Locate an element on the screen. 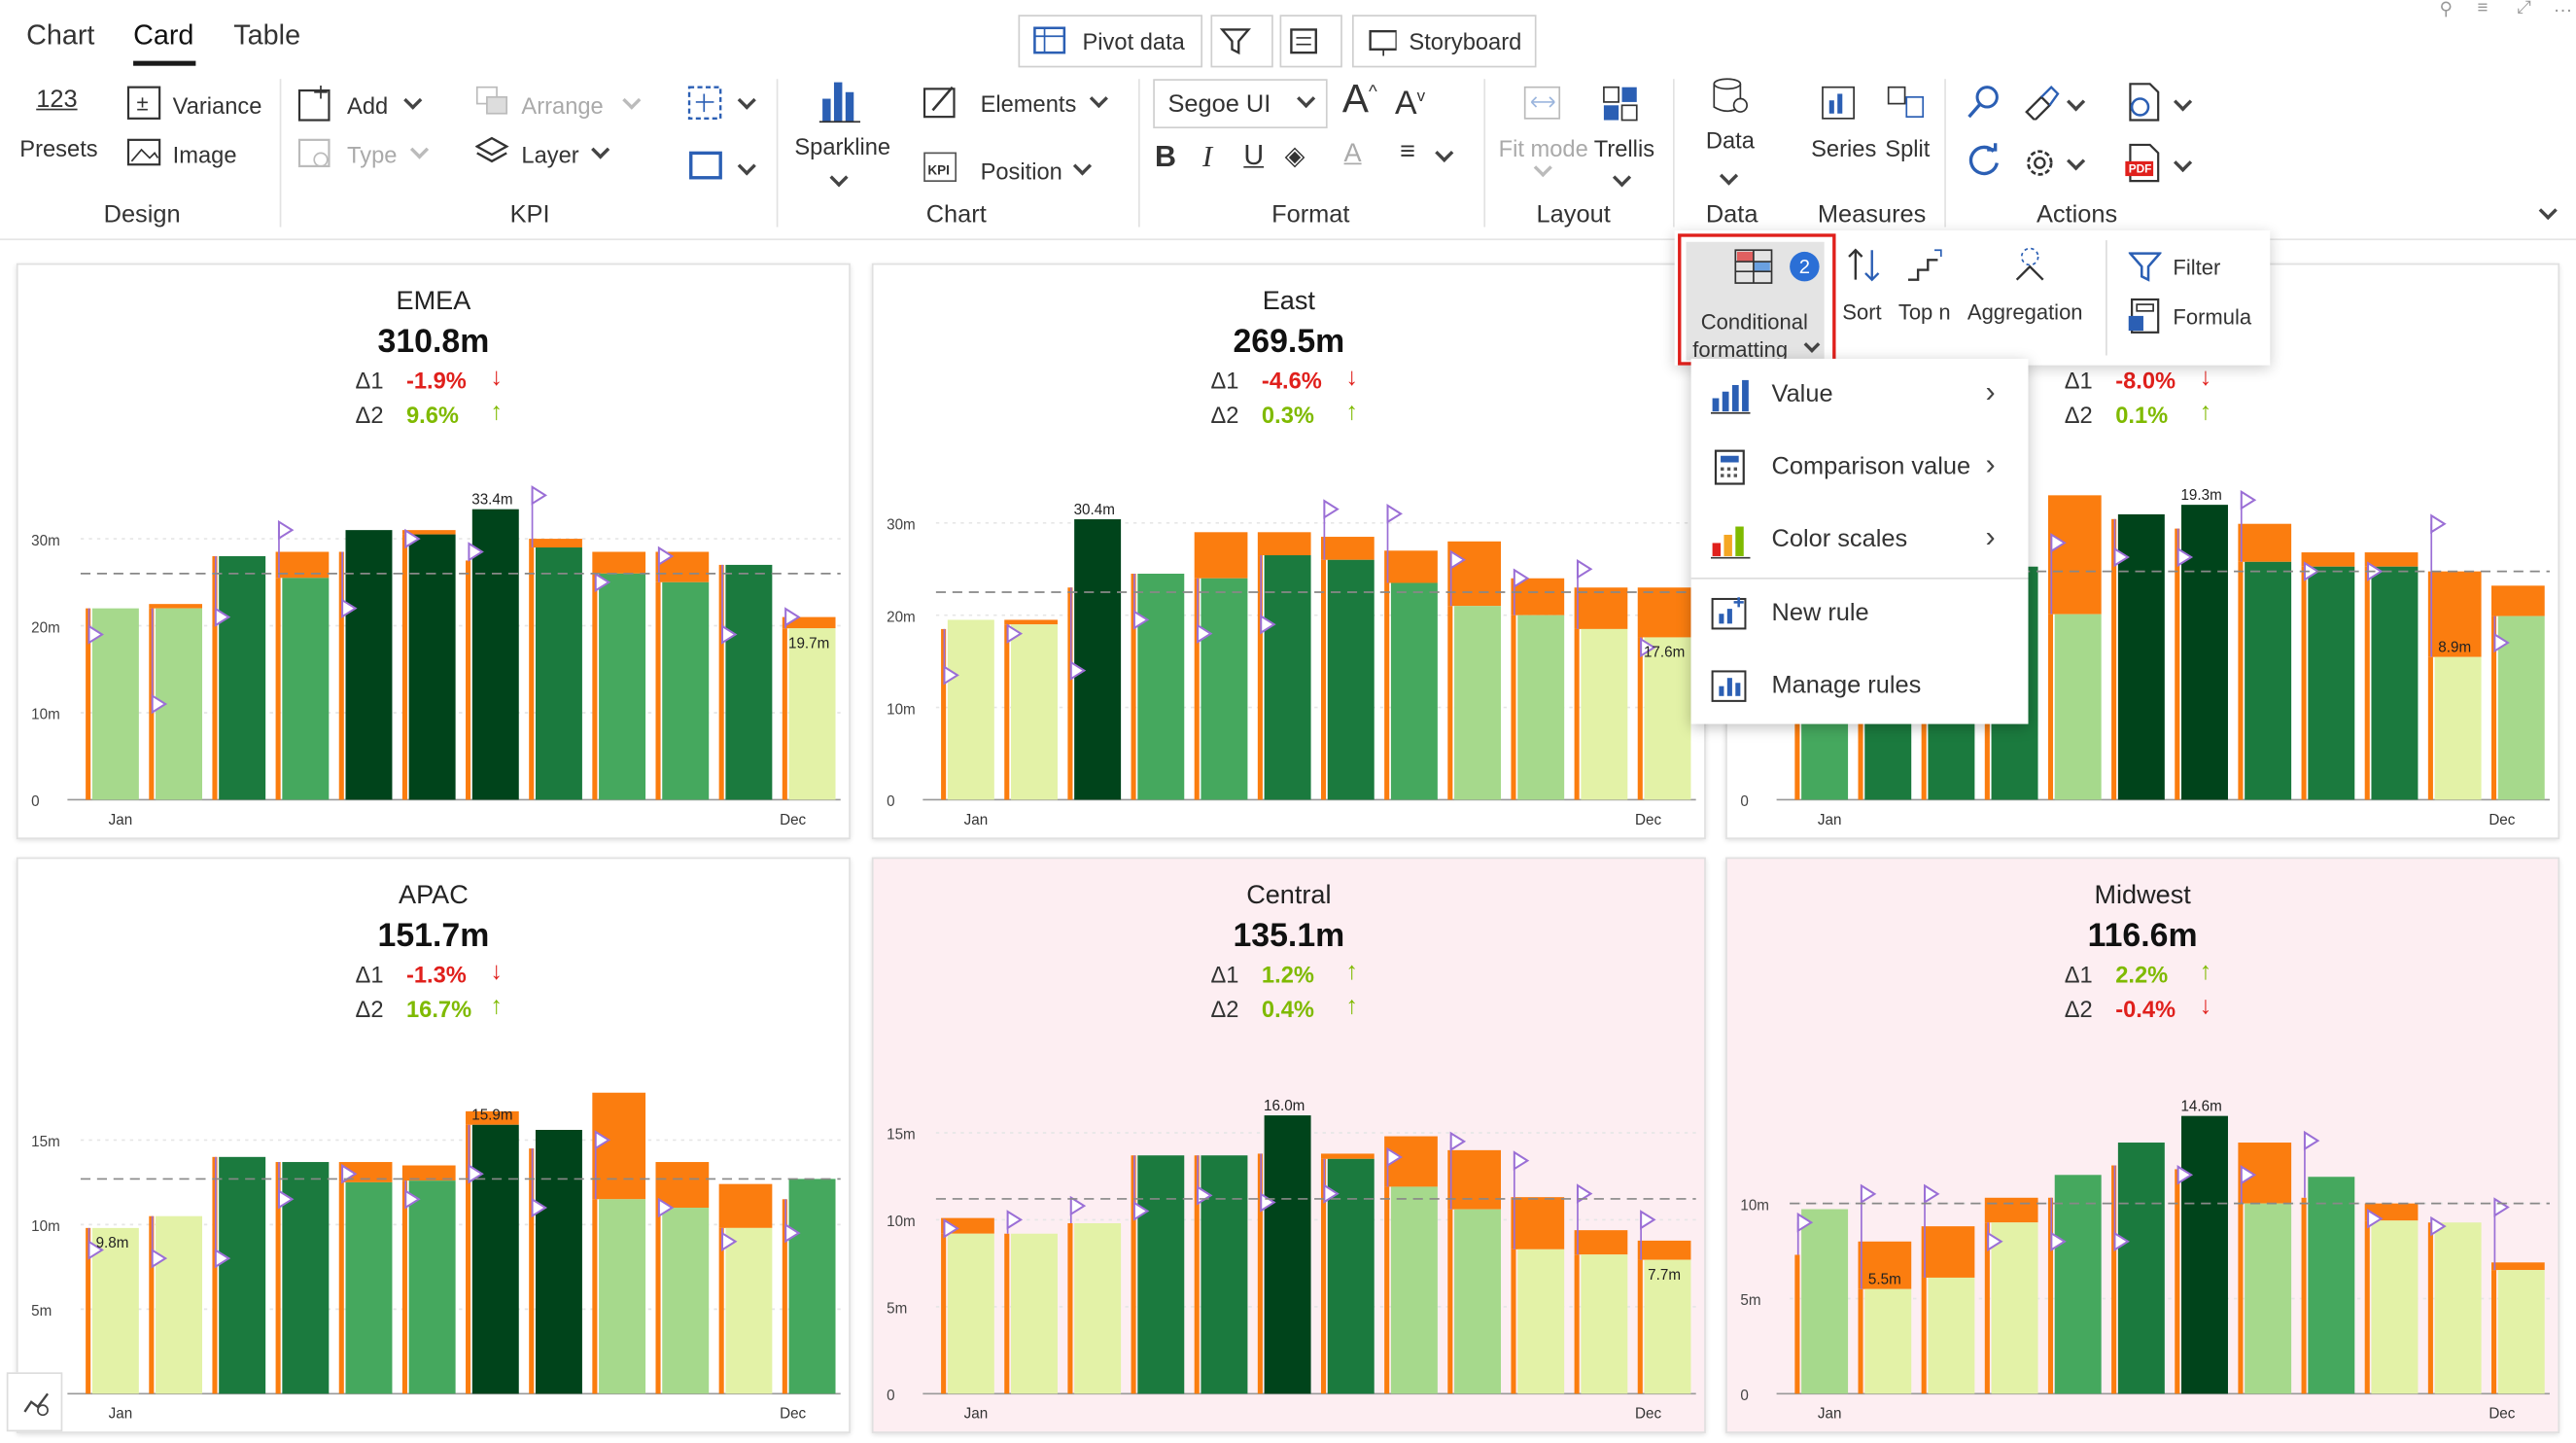  italic-icon: I is located at coordinates (1207, 156).